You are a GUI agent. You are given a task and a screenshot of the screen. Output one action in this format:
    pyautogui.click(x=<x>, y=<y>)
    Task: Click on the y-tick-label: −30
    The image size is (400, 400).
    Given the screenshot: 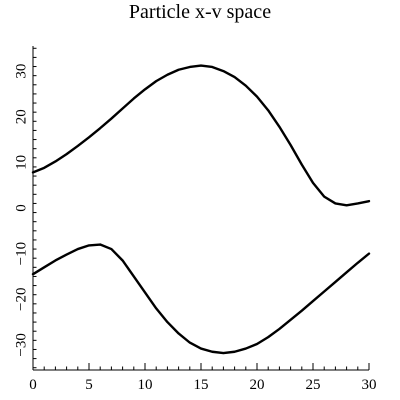 What is the action you would take?
    pyautogui.click(x=21, y=344)
    